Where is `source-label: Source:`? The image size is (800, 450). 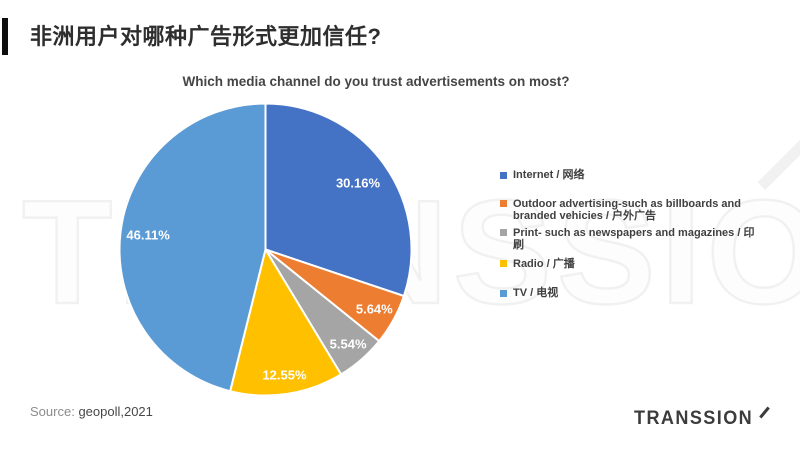 source-label: Source: is located at coordinates (52, 411).